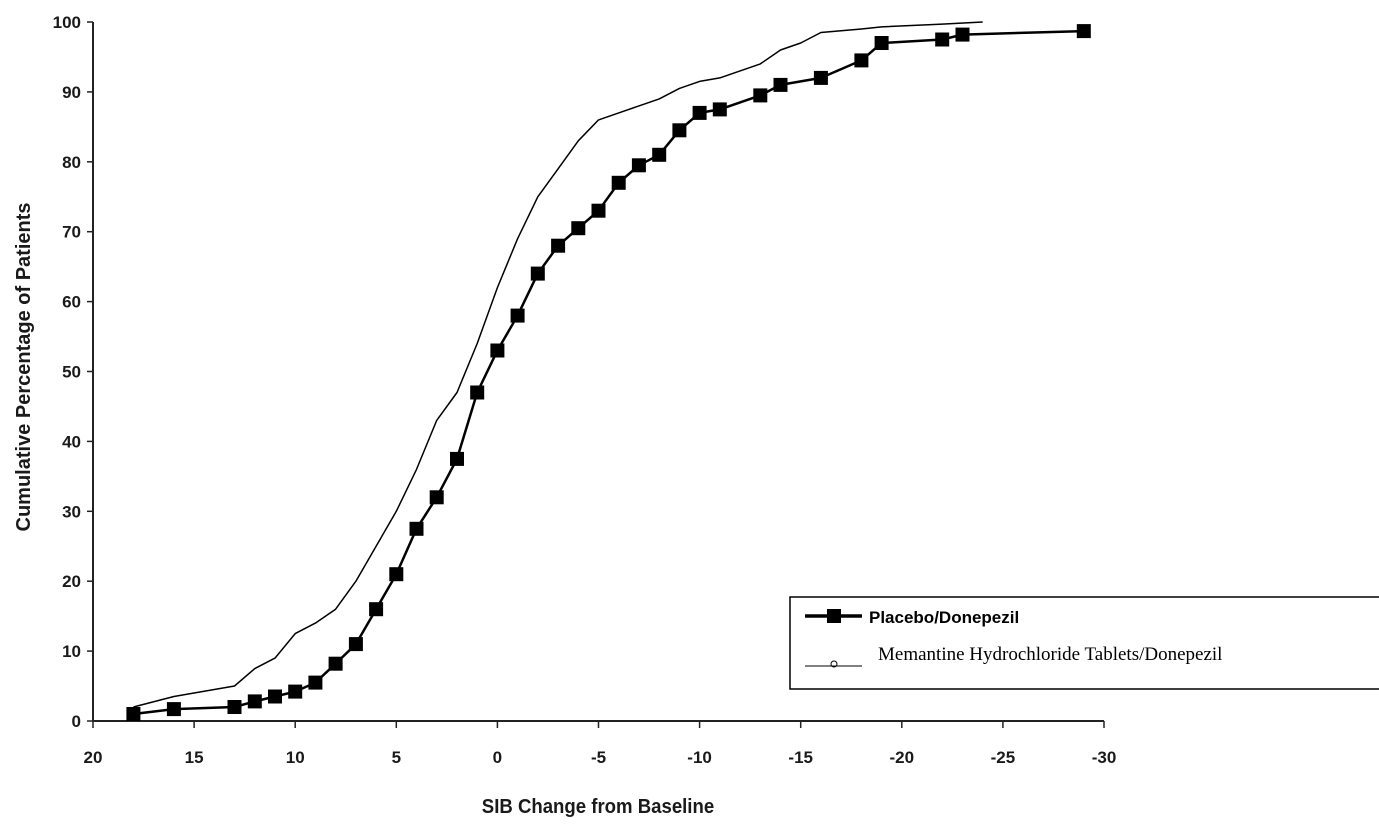 This screenshot has height=827, width=1379. What do you see at coordinates (699, 757) in the screenshot?
I see `x-tick-label: -10` at bounding box center [699, 757].